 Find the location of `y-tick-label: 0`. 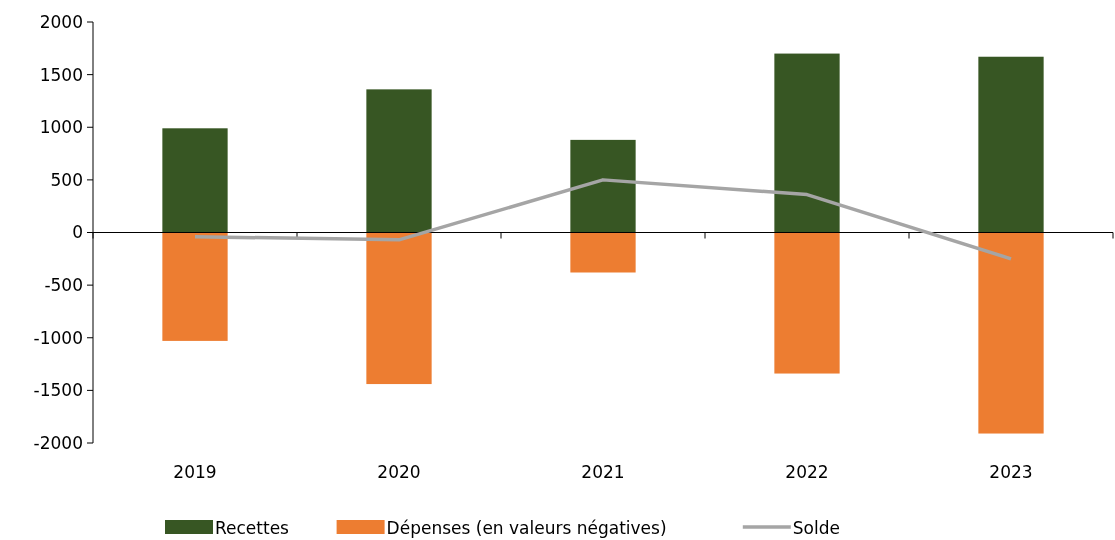

y-tick-label: 0 is located at coordinates (77, 232).